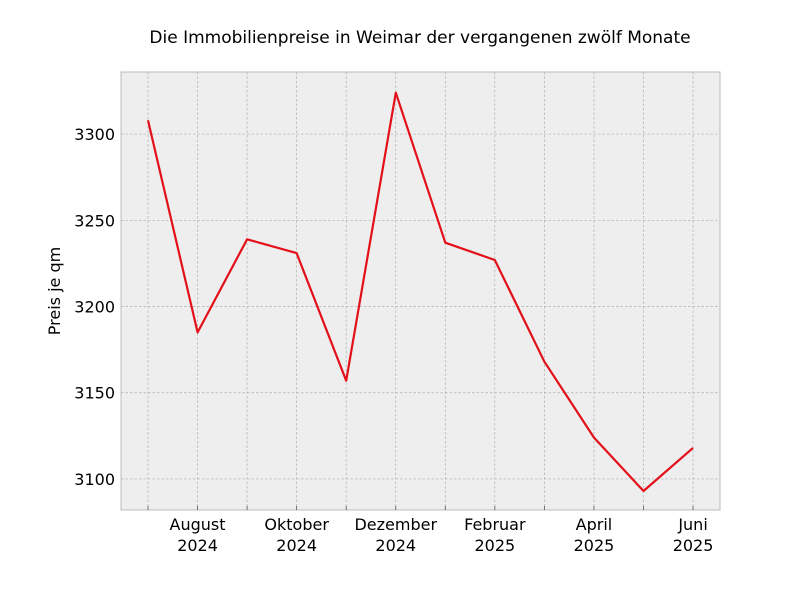  I want to click on y-tick-label: 3150, so click(94, 393).